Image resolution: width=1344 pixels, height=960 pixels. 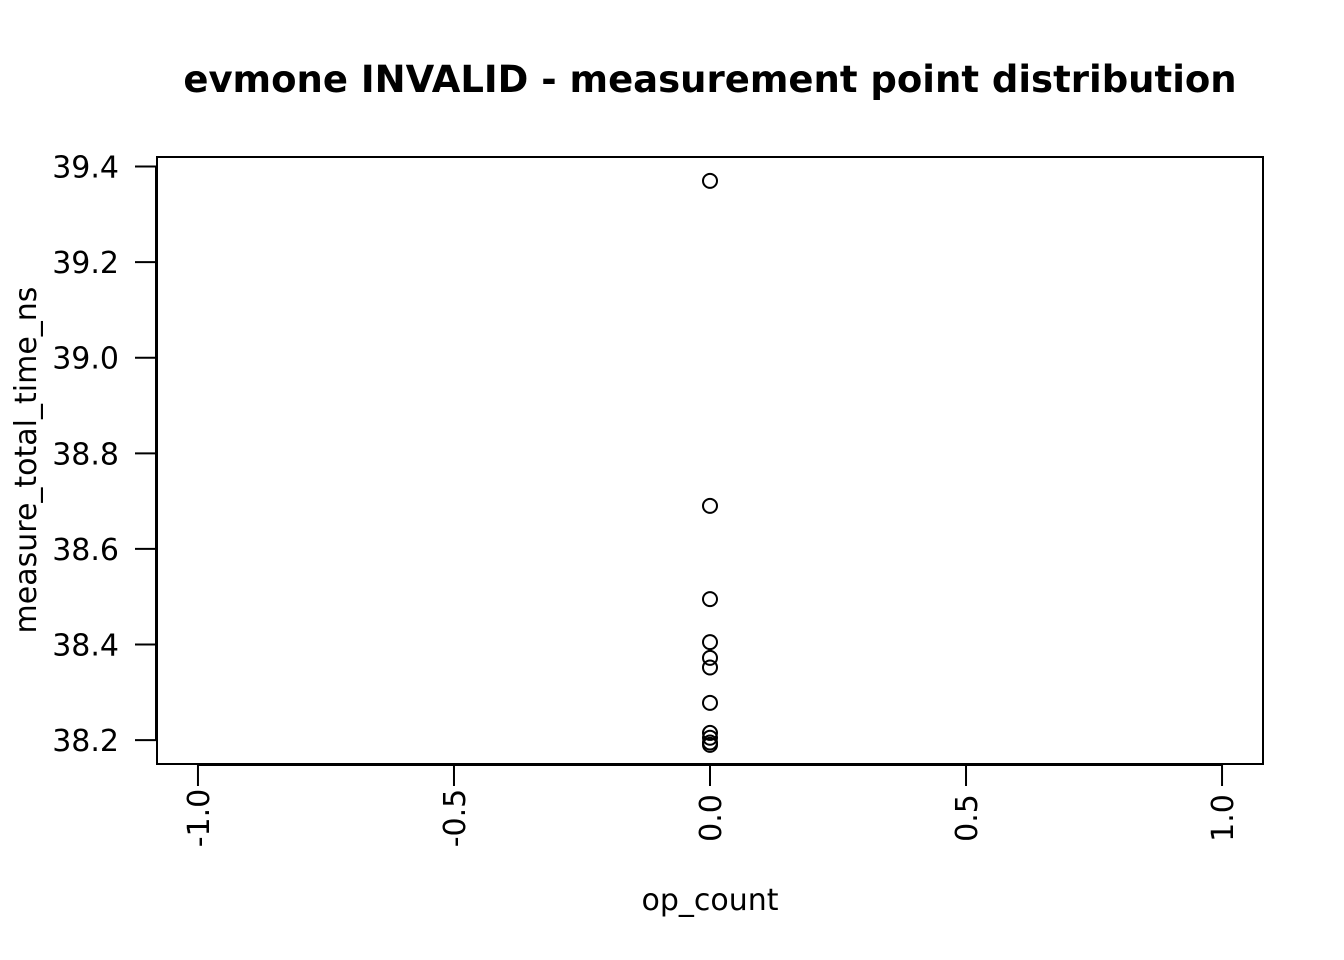 I want to click on x-tick-label: 0.0, so click(x=711, y=818).